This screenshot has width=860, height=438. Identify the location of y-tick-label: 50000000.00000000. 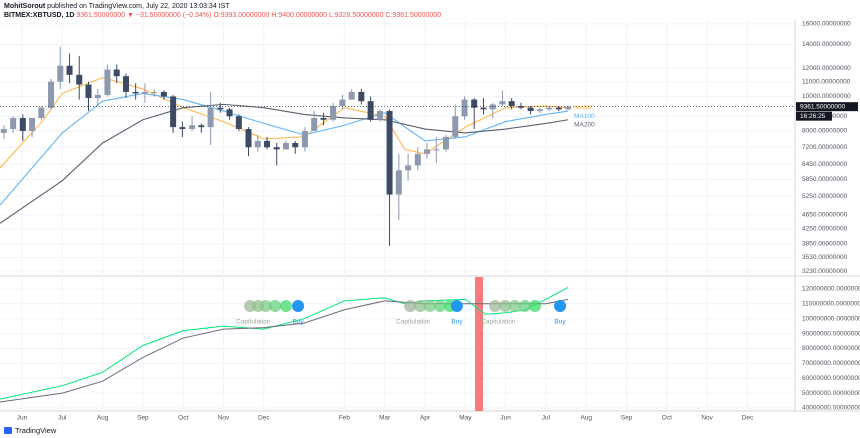
(831, 393).